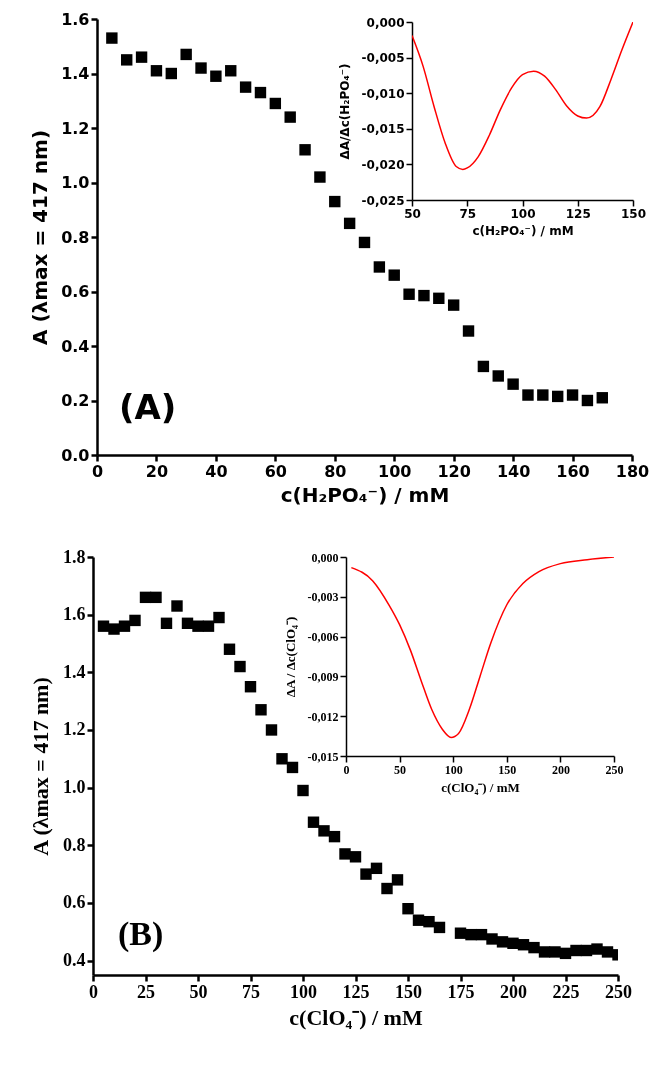 This screenshot has height=1065, width=652. What do you see at coordinates (383, 164) in the screenshot?
I see `y-tick-label: -0,020` at bounding box center [383, 164].